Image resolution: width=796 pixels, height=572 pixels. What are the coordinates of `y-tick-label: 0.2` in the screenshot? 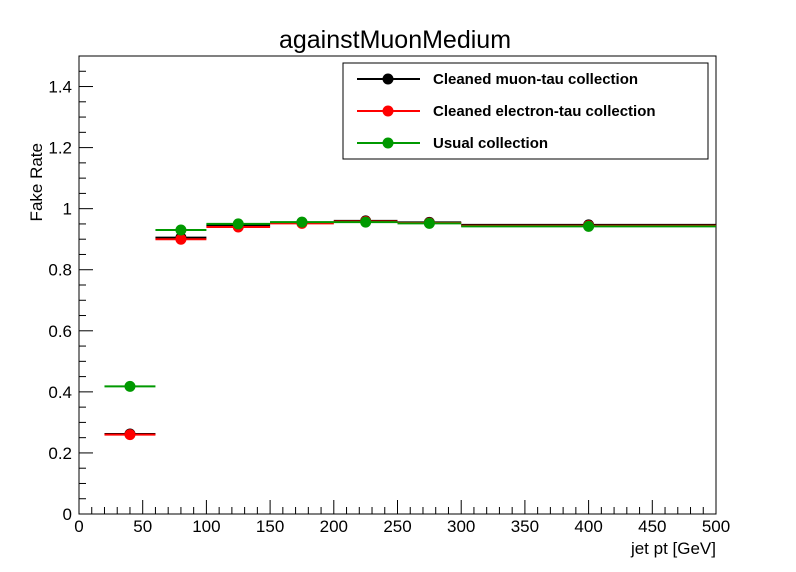 It's located at (60, 453).